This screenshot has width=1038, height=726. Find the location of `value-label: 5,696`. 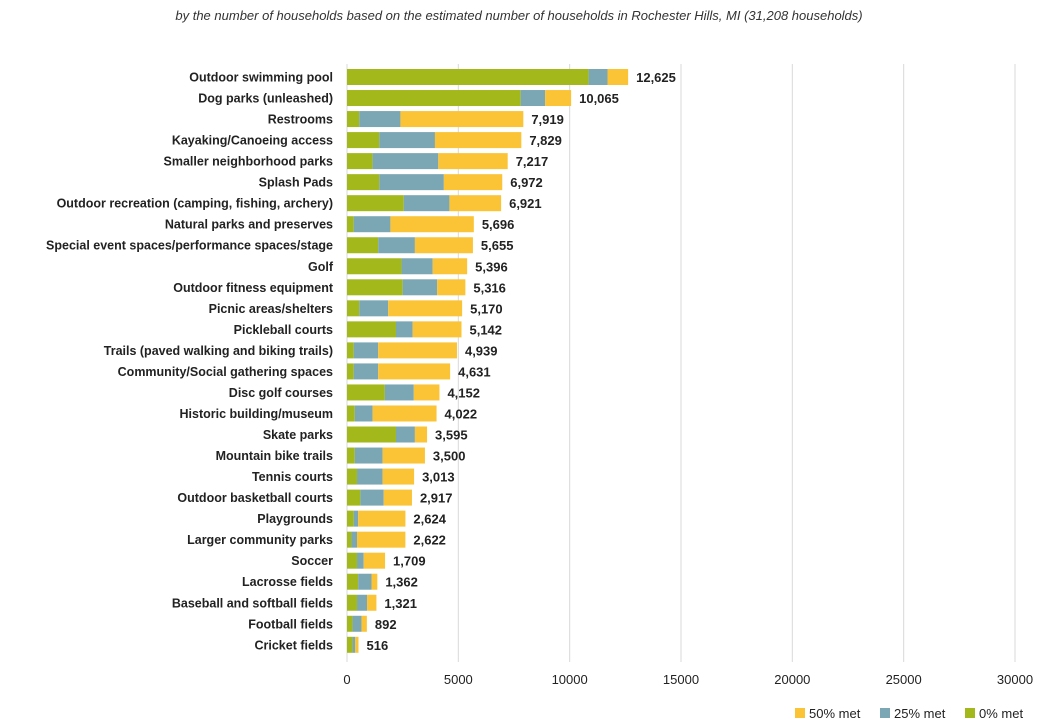

value-label: 5,696 is located at coordinates (498, 224).